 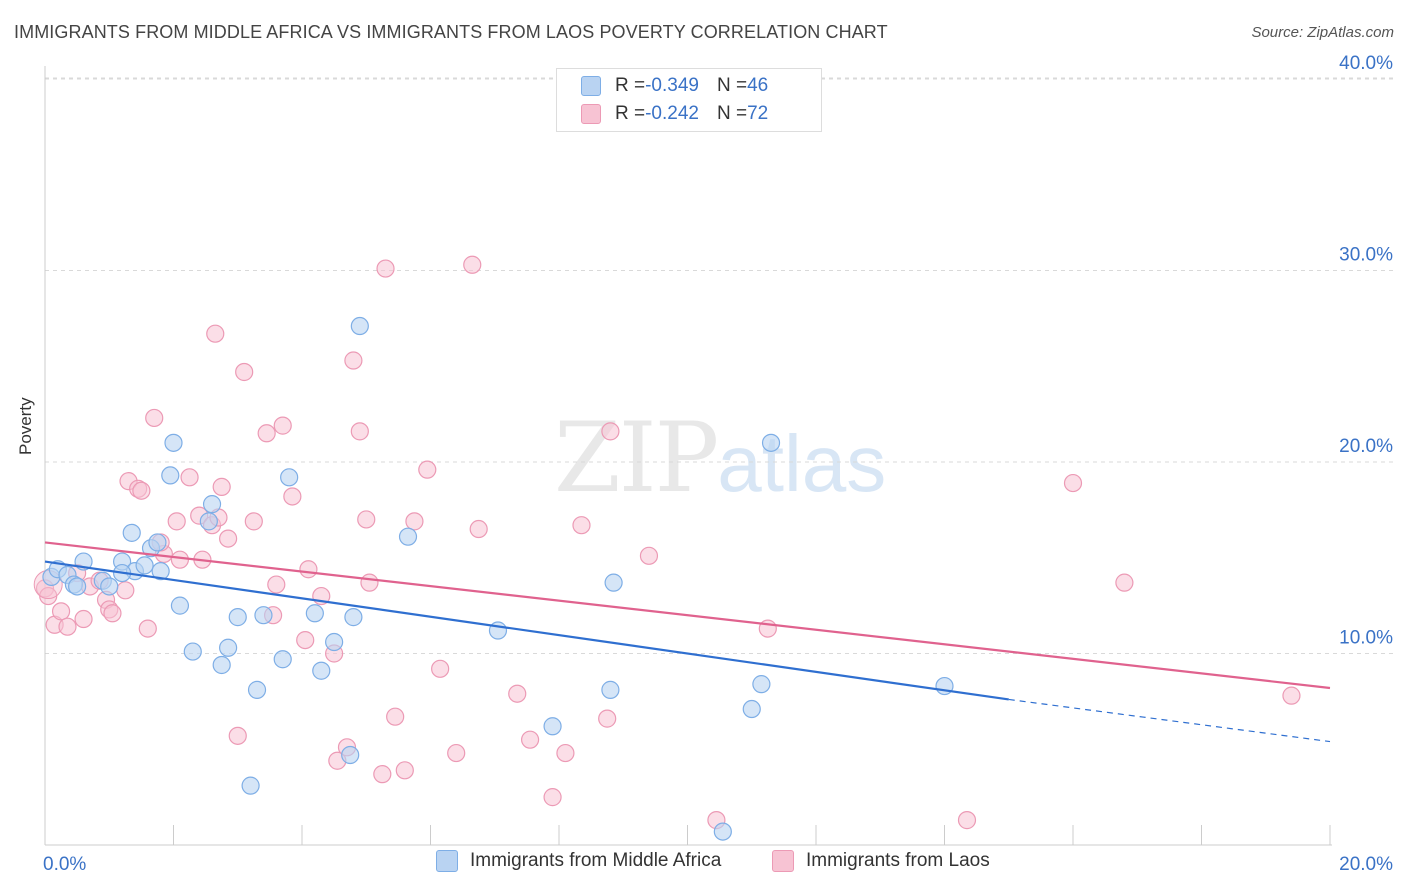 What do you see at coordinates (1366, 864) in the screenshot?
I see `x-tick-label: 20.0%` at bounding box center [1366, 864].